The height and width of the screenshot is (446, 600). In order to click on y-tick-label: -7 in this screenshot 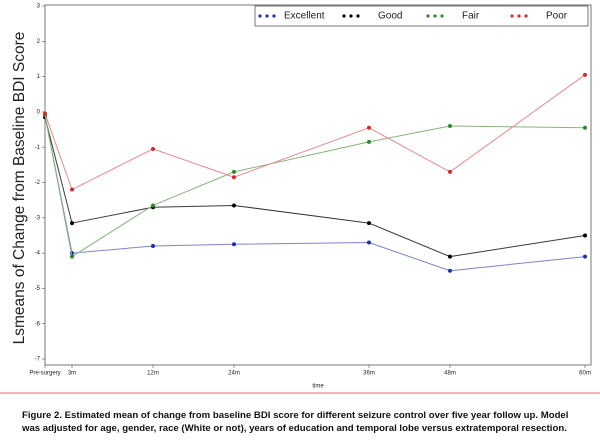, I will do `click(38, 360)`.